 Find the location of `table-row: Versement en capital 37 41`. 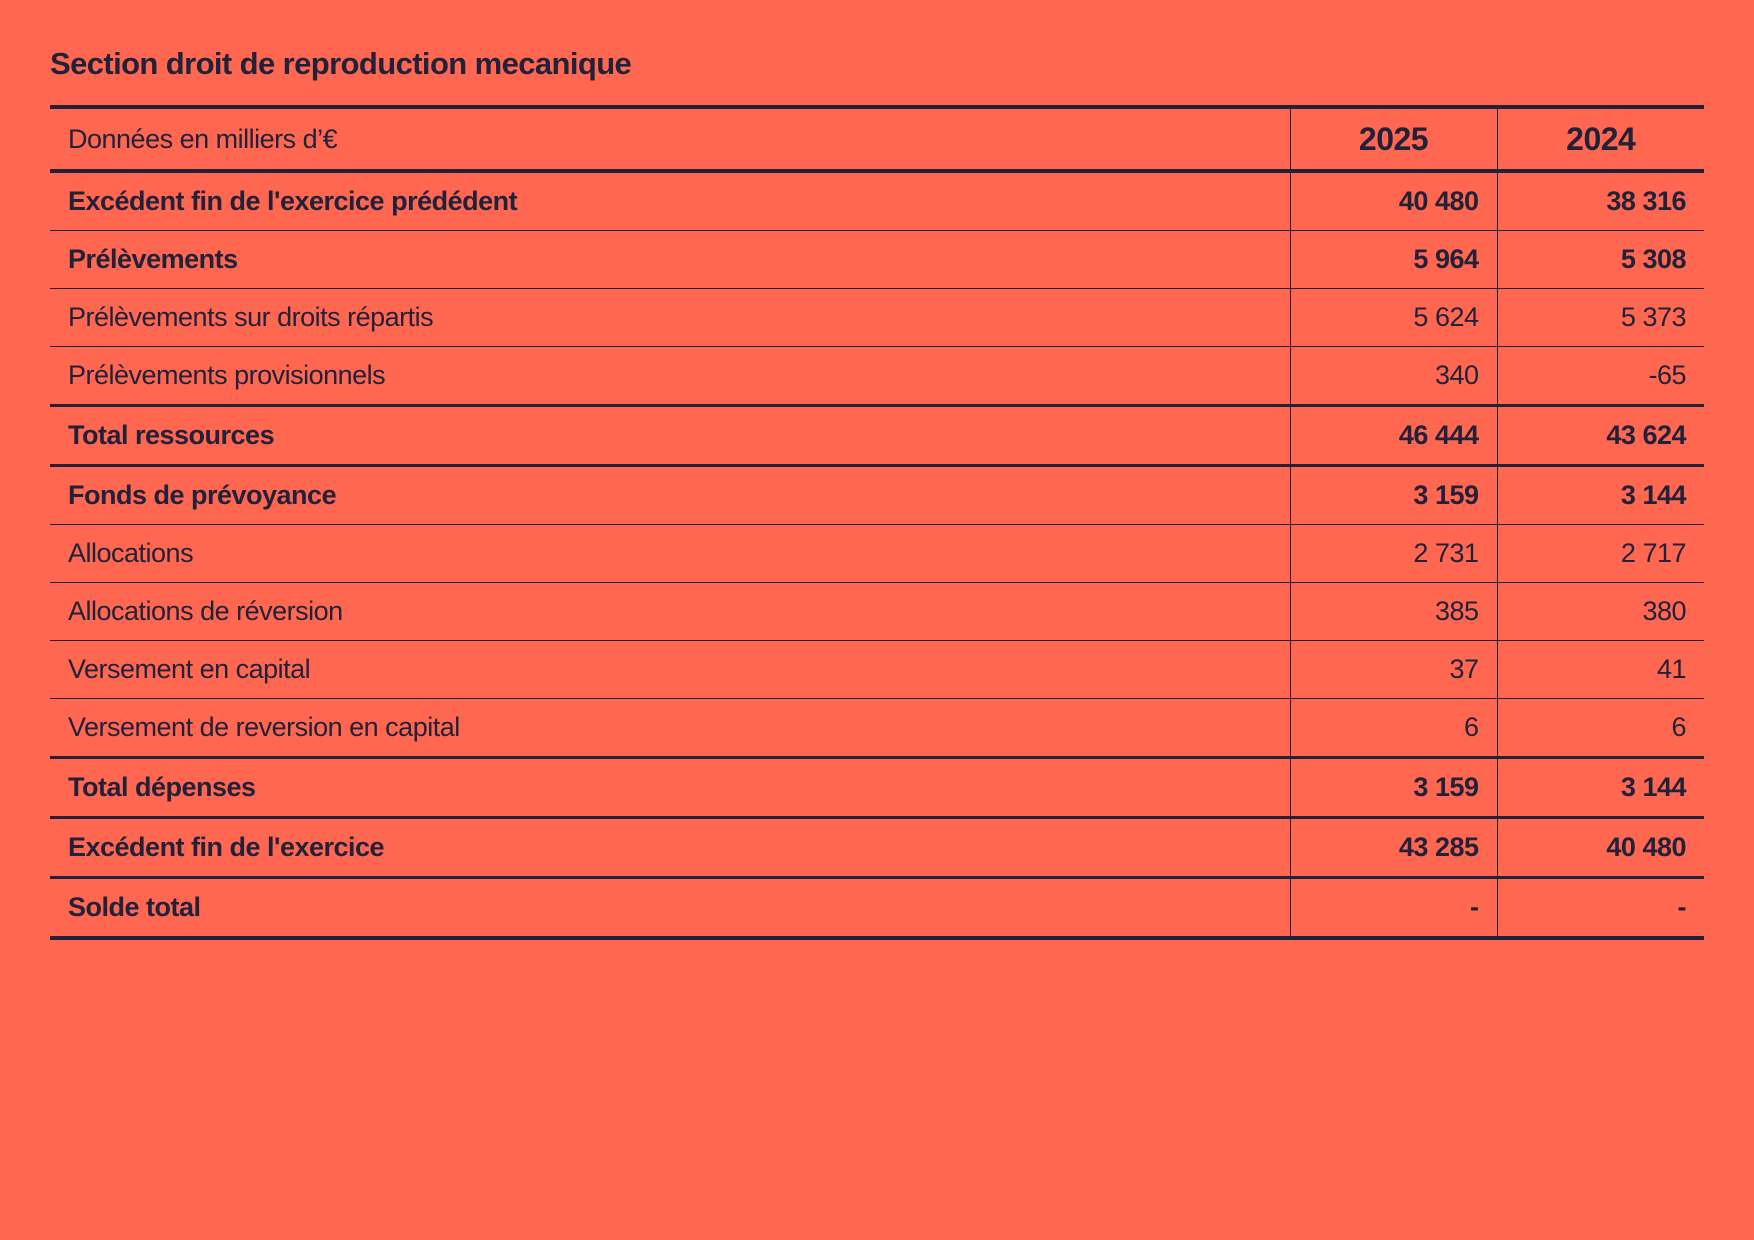

table-row: Versement en capital 37 41 is located at coordinates (877, 669).